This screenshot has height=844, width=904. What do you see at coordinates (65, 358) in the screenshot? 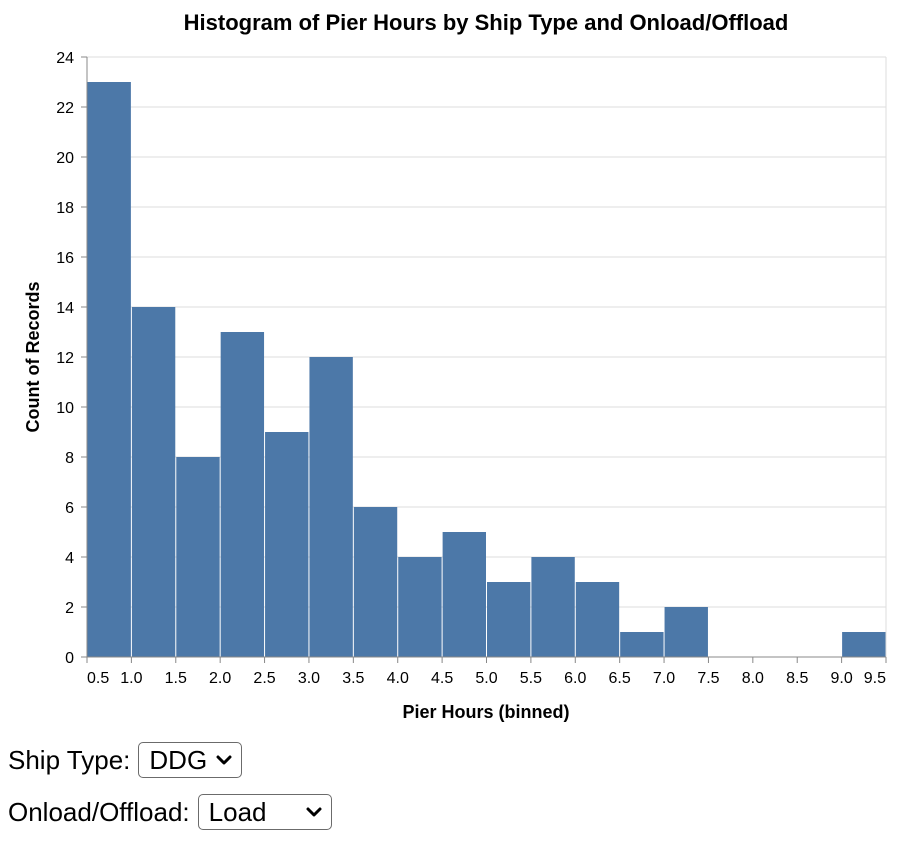
I see `y-tick-label: 12` at bounding box center [65, 358].